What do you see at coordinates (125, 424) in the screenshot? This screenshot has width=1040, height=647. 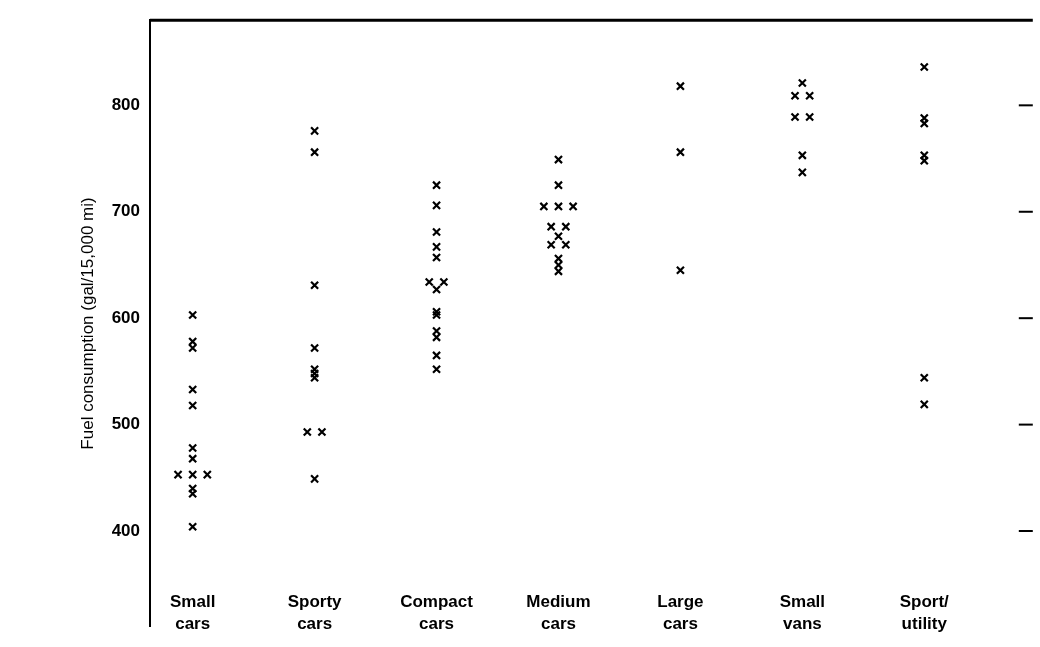 I see `y-tick-label: 500` at bounding box center [125, 424].